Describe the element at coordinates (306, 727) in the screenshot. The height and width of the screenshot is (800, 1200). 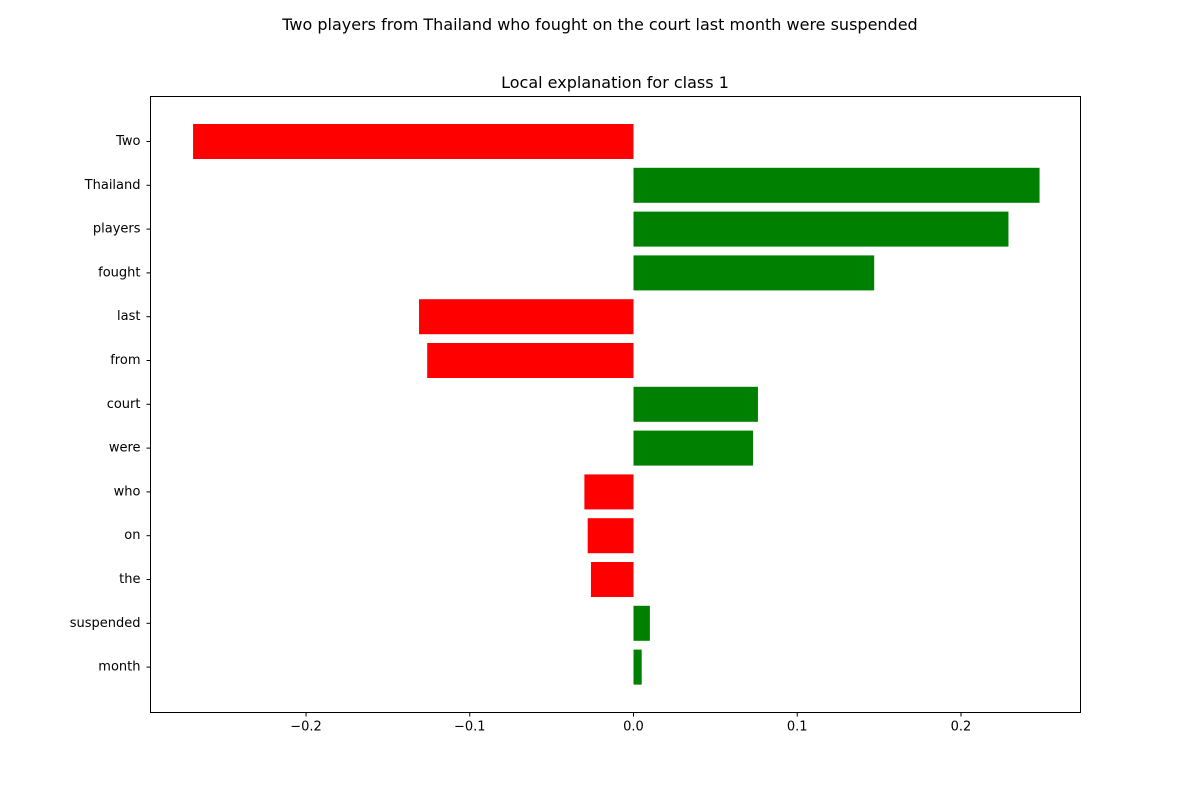
I see `x-tick-label: −0.2` at that location.